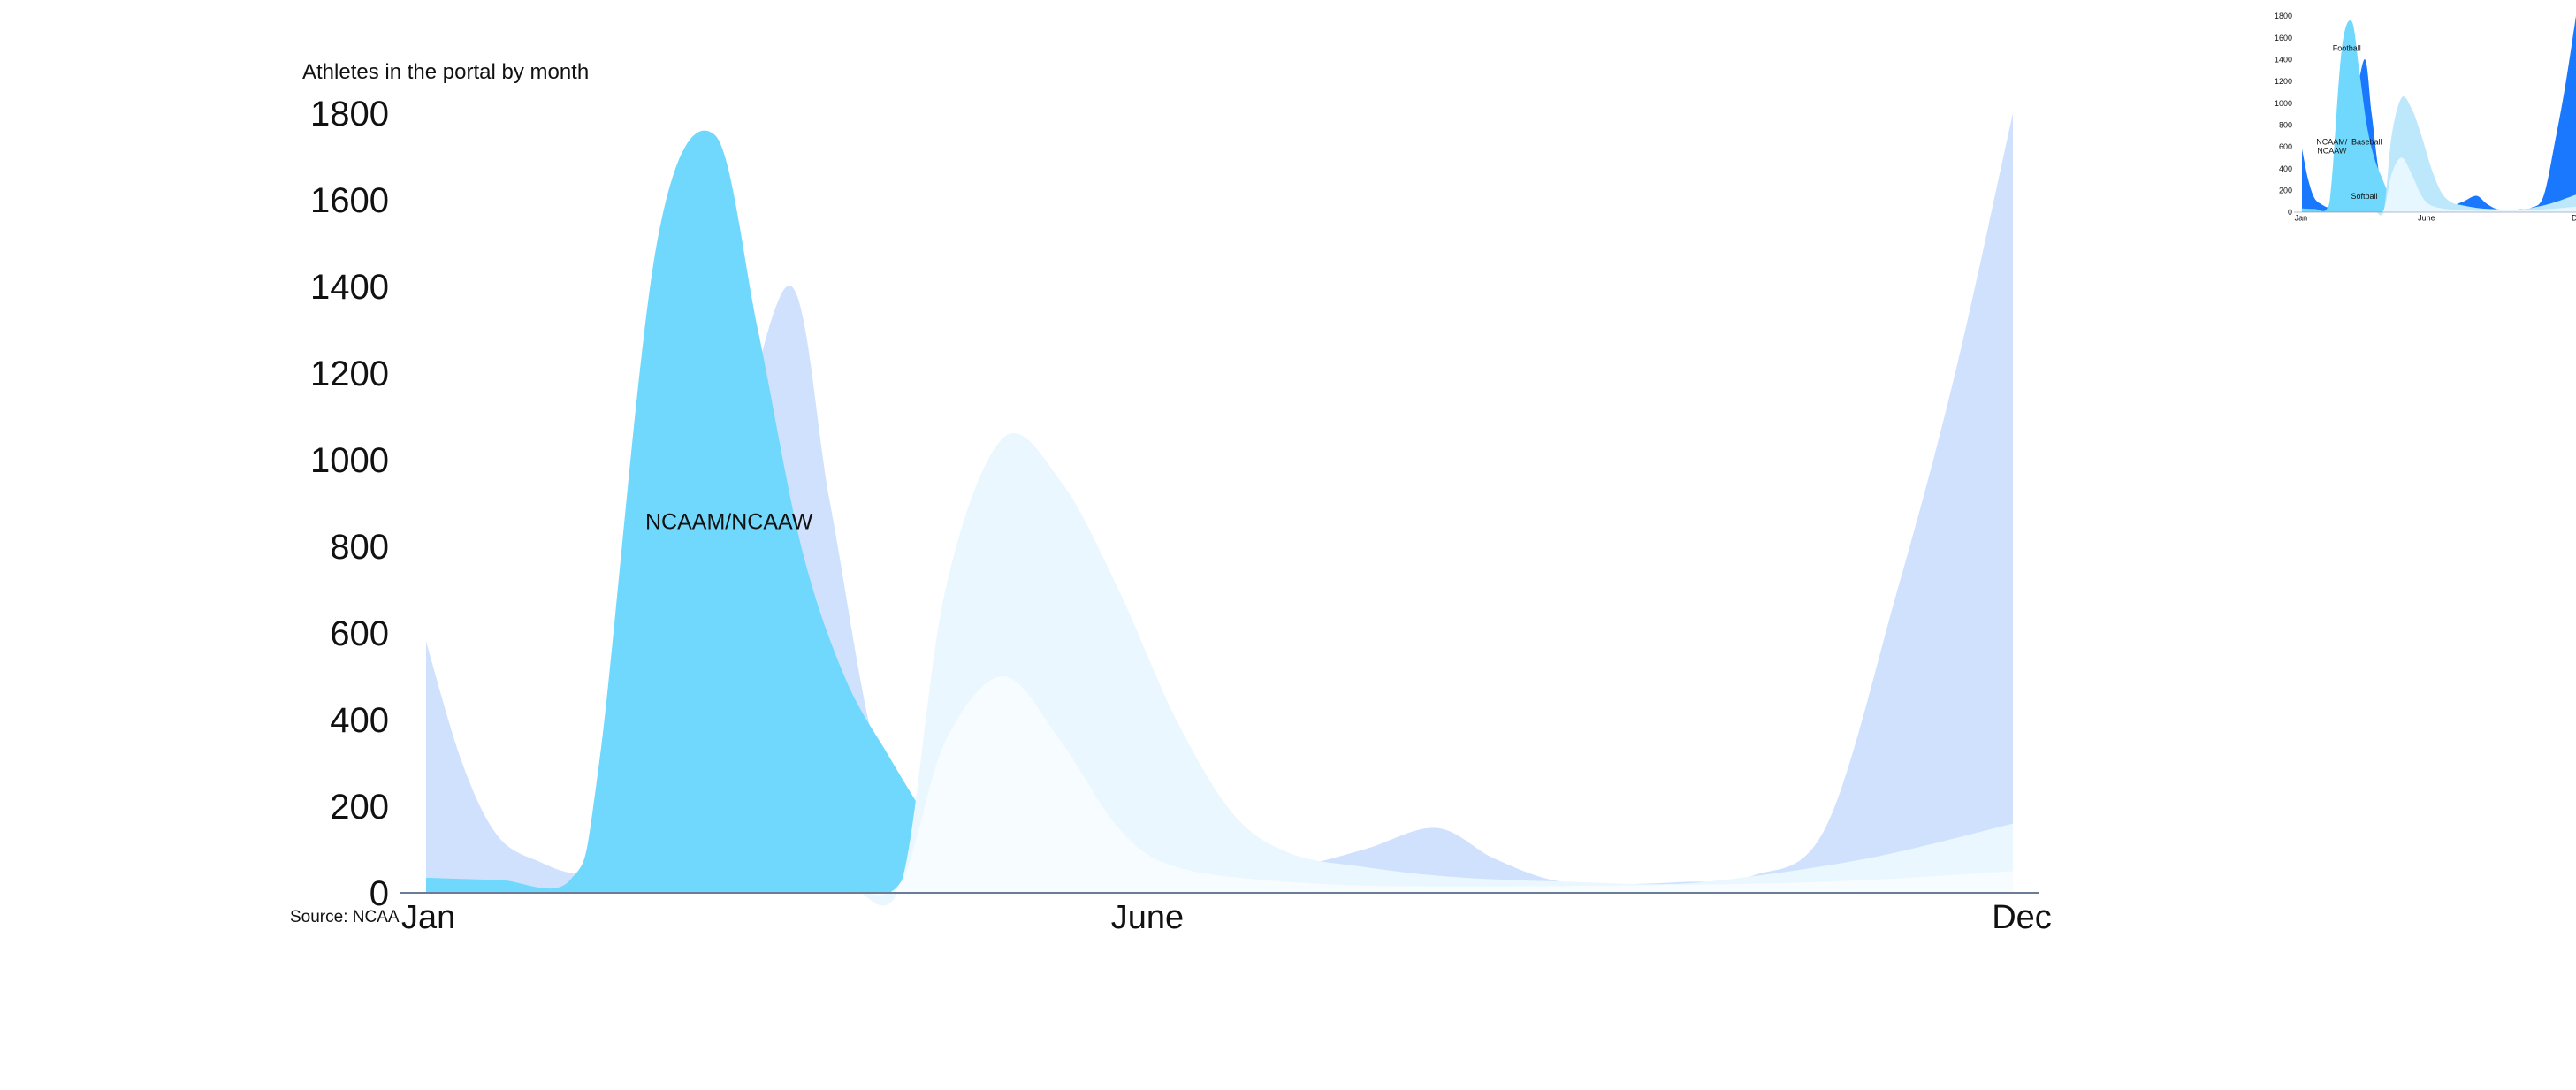 The image size is (2576, 1090). Describe the element at coordinates (446, 72) in the screenshot. I see `chart-title: Athletes in the portal by month` at that location.